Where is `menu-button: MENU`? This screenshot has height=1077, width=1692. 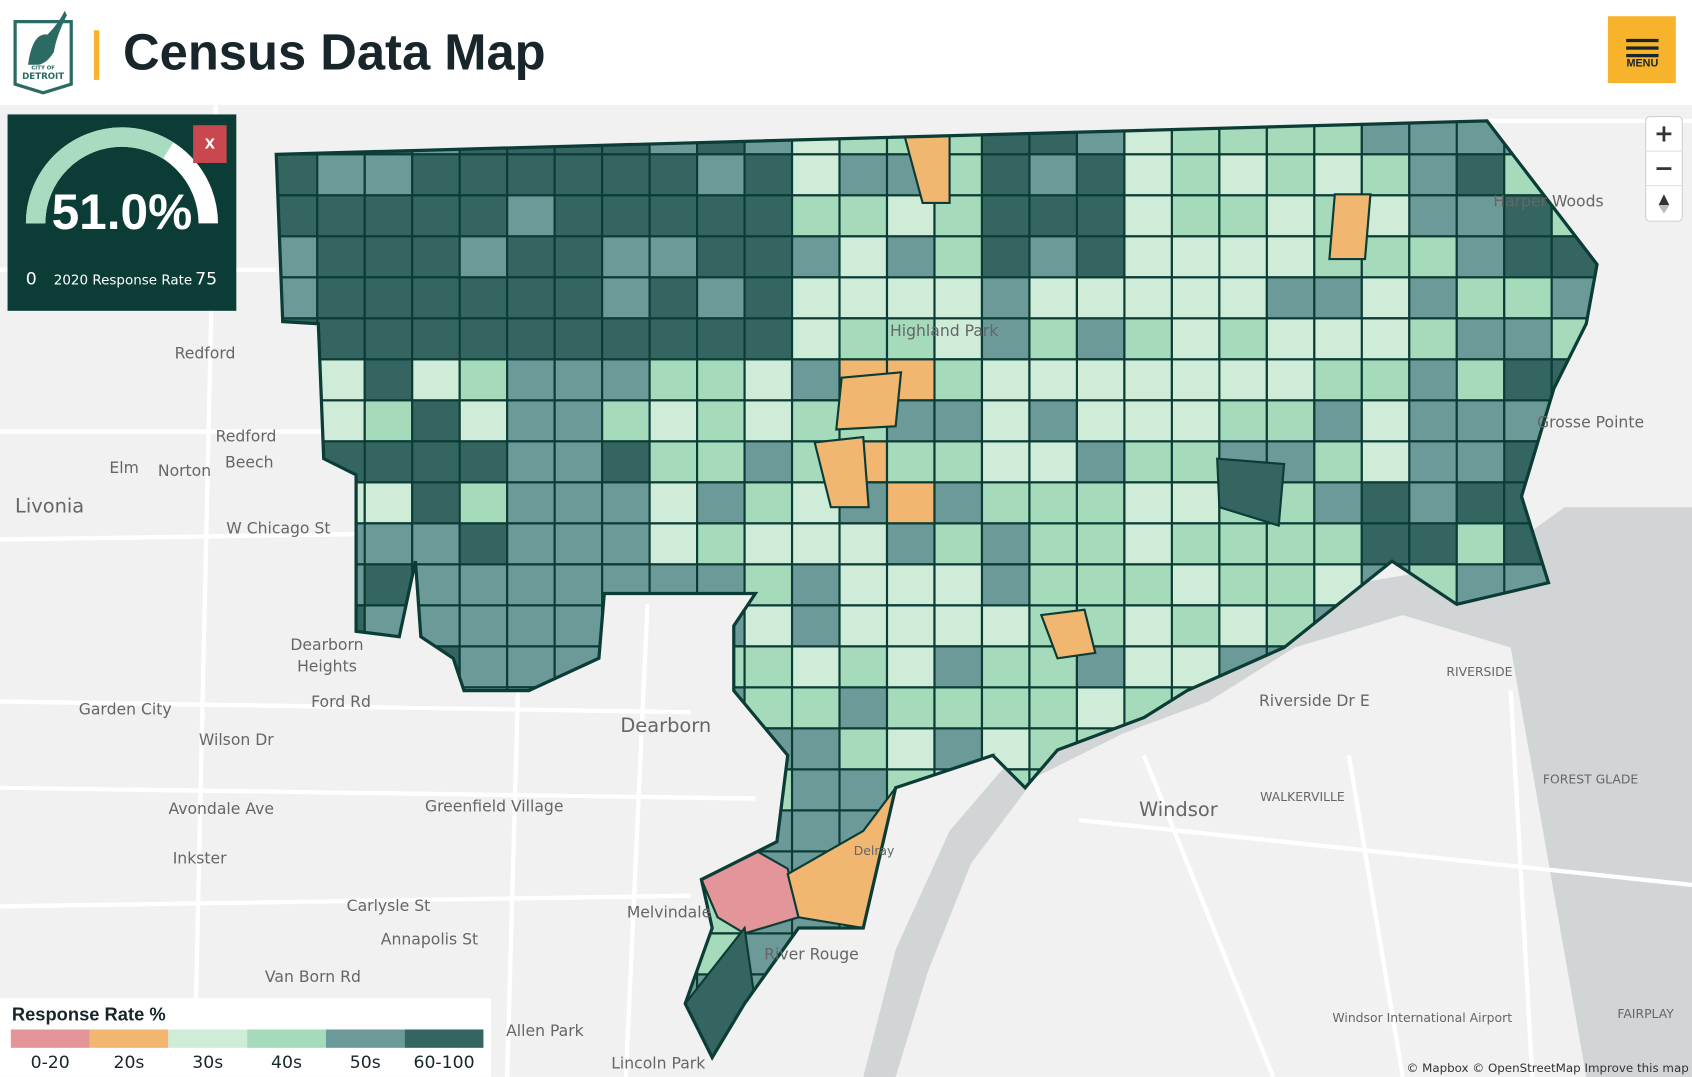
menu-button: MENU is located at coordinates (1641, 50).